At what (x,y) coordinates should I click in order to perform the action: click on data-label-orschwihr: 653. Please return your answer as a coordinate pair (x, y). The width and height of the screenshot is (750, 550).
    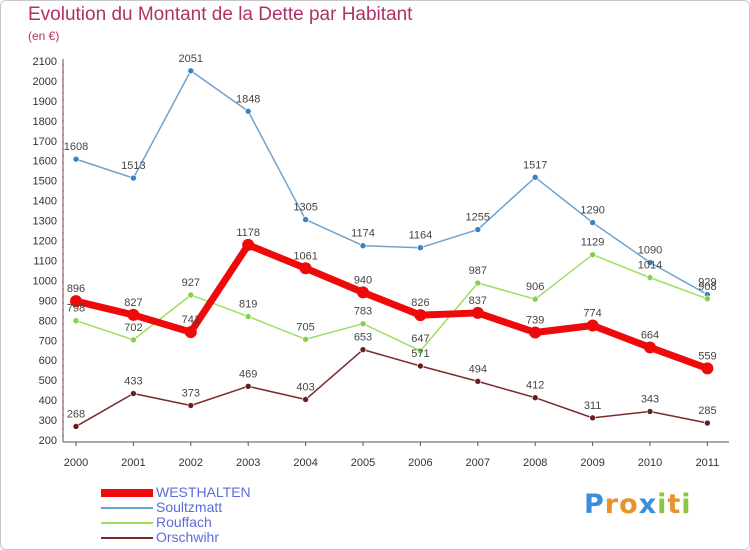
    Looking at the image, I should click on (363, 338).